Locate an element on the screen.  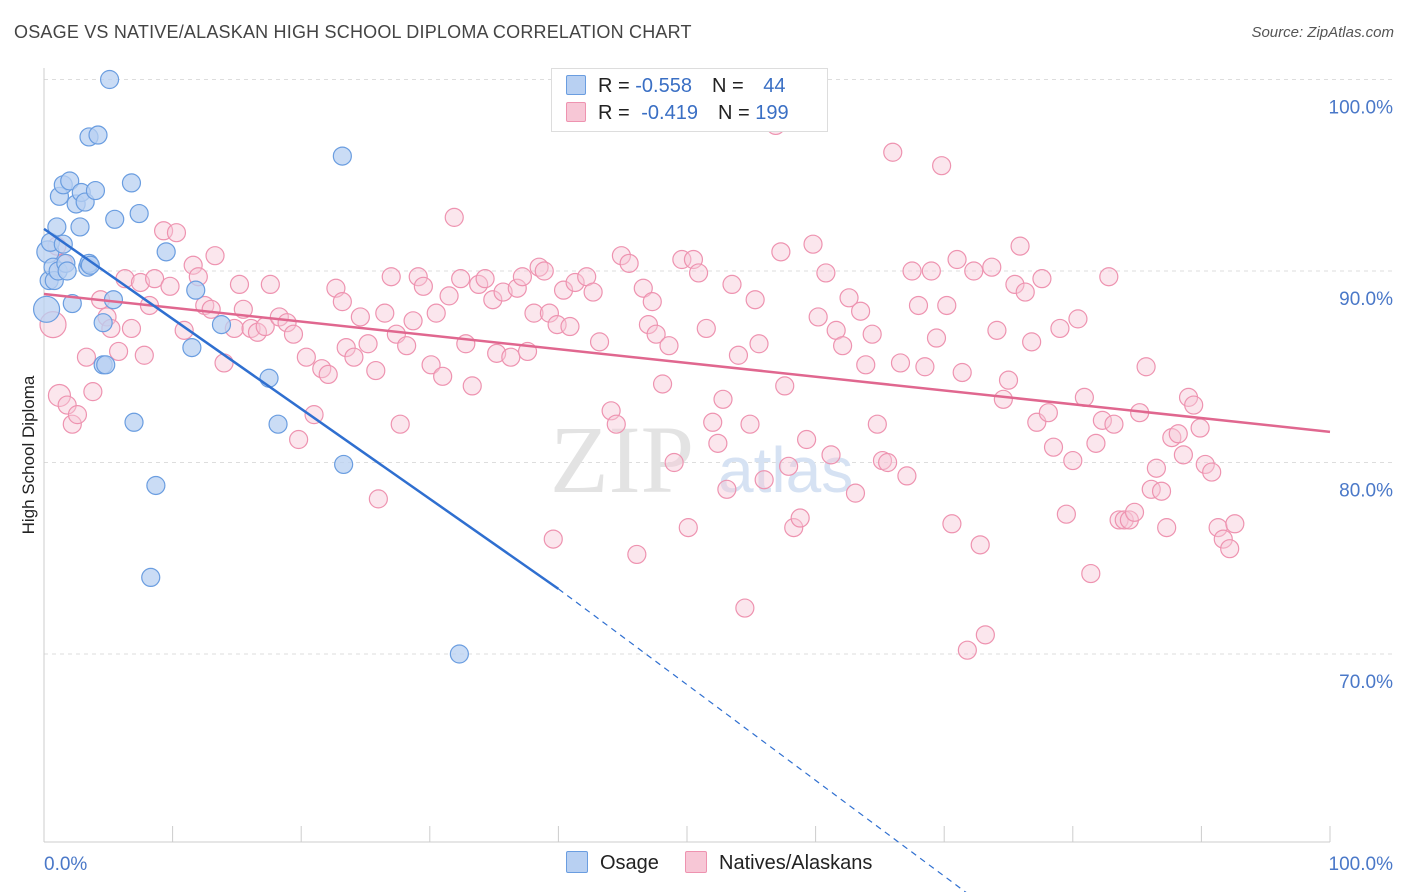
natives-swatch is located at coordinates (576, 112).